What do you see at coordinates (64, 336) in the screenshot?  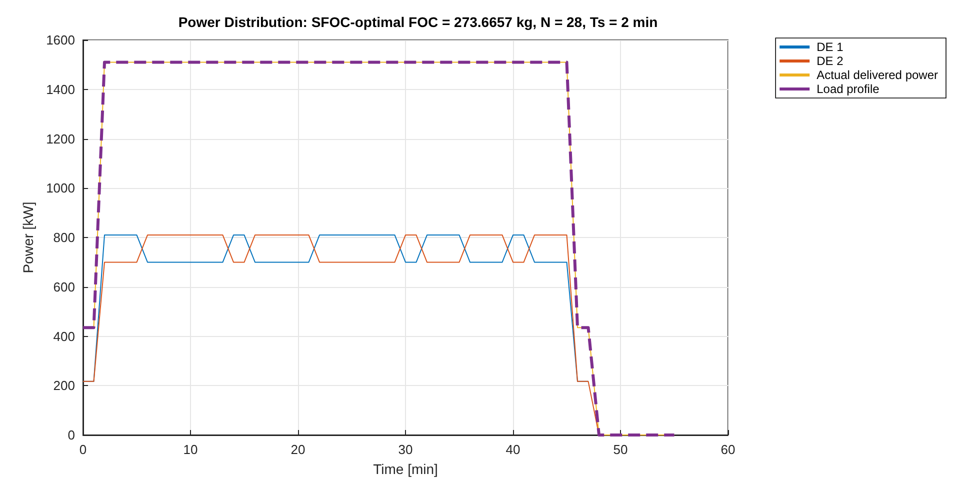 I see `y-tick-label: 400` at bounding box center [64, 336].